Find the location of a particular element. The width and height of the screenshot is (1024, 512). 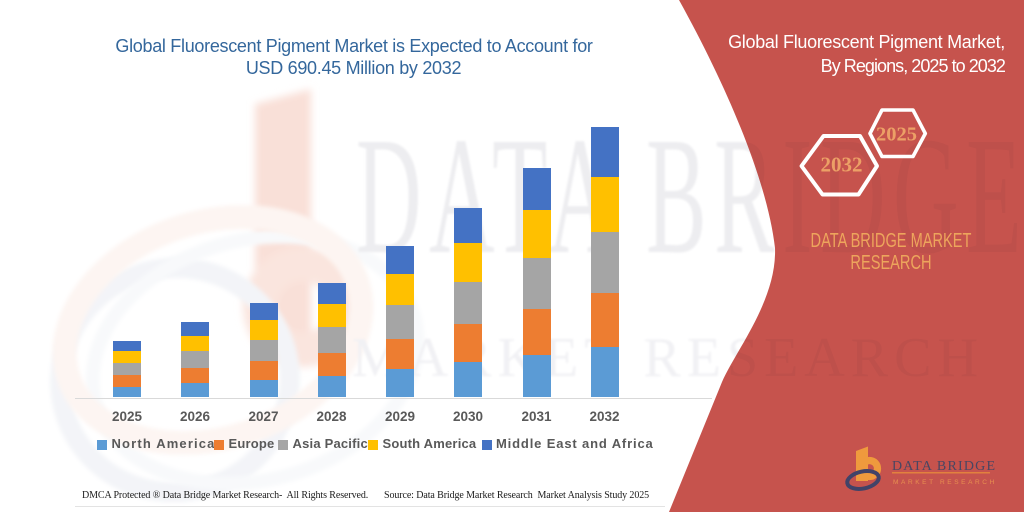

svg-text: DATA BRIDGE is located at coordinates (944, 466).